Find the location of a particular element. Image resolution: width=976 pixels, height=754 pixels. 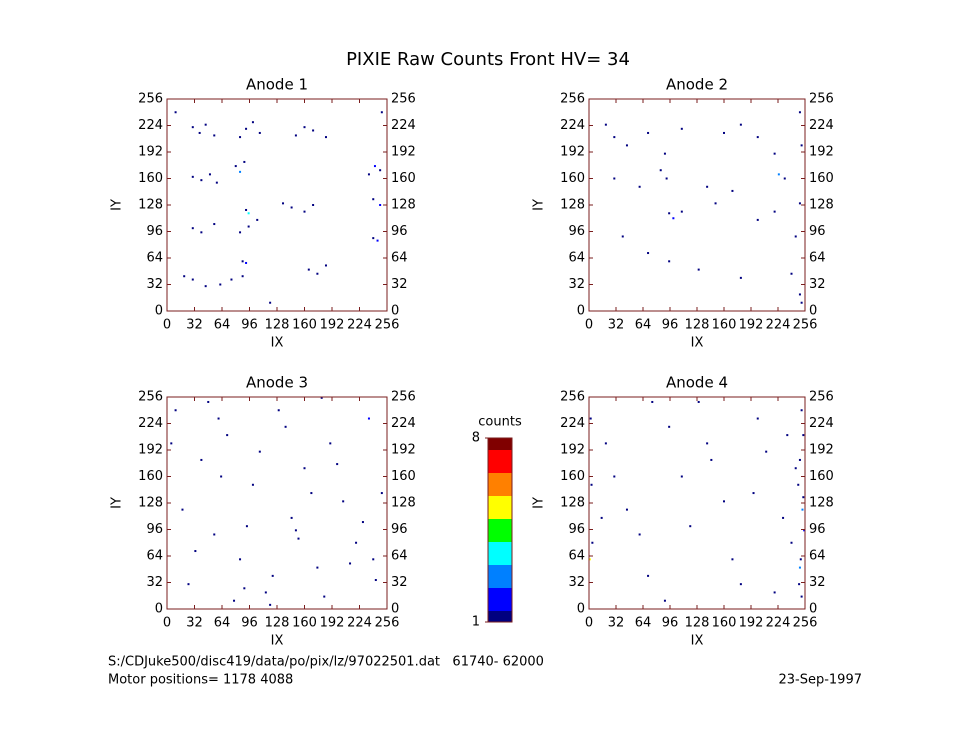

colorbar-label: counts is located at coordinates (500, 422).